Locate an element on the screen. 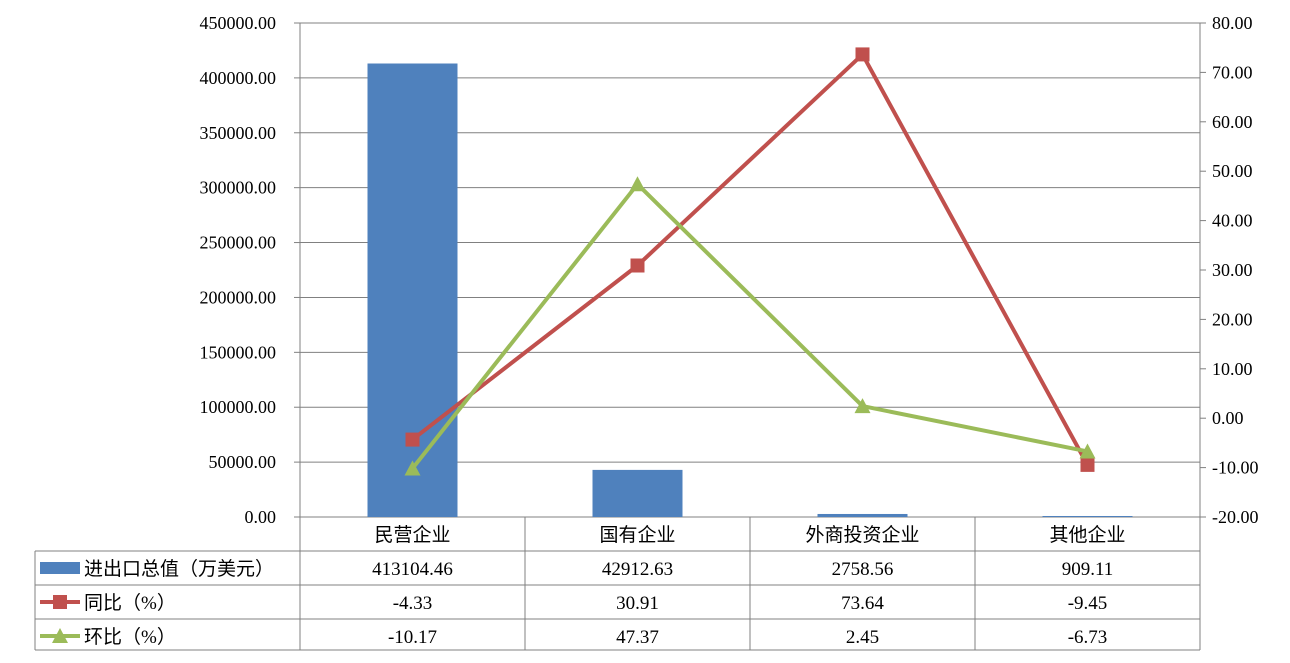 This screenshot has width=1290, height=663. category-label: 其他企业 is located at coordinates (1087, 535).